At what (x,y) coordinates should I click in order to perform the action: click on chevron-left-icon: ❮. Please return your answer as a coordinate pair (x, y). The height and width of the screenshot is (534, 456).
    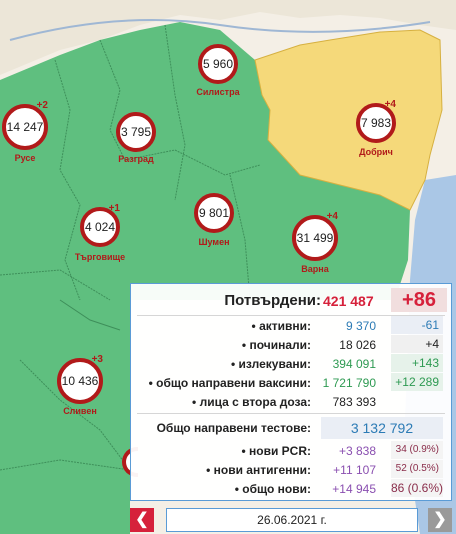
    Looking at the image, I should click on (142, 519).